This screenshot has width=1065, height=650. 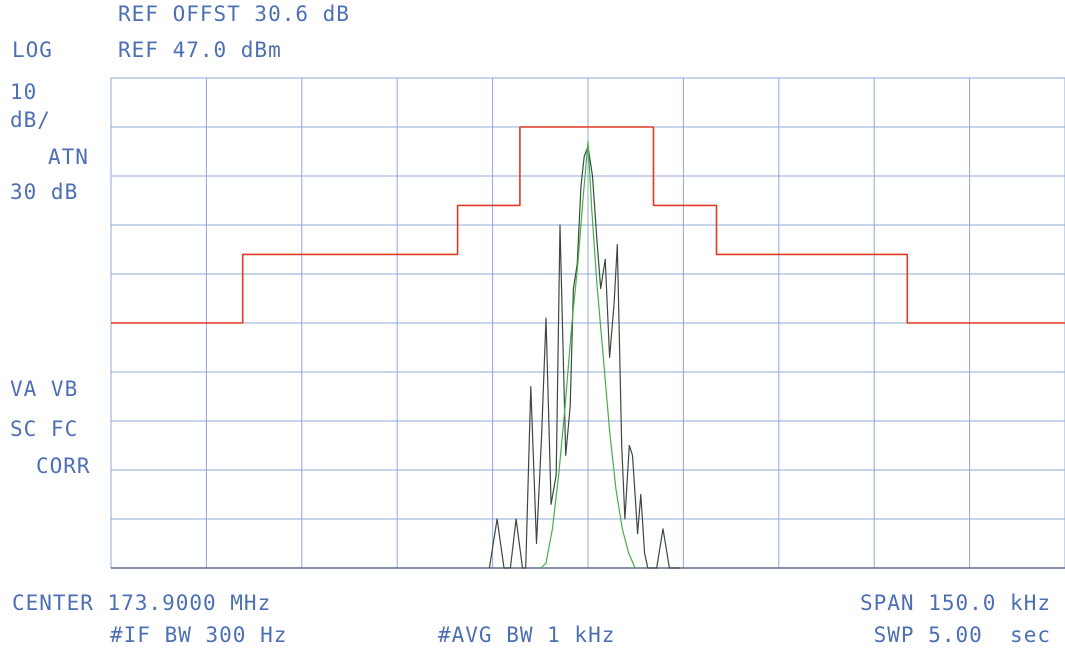 What do you see at coordinates (44, 429) in the screenshot?
I see `flags-sc-fc: SC FC` at bounding box center [44, 429].